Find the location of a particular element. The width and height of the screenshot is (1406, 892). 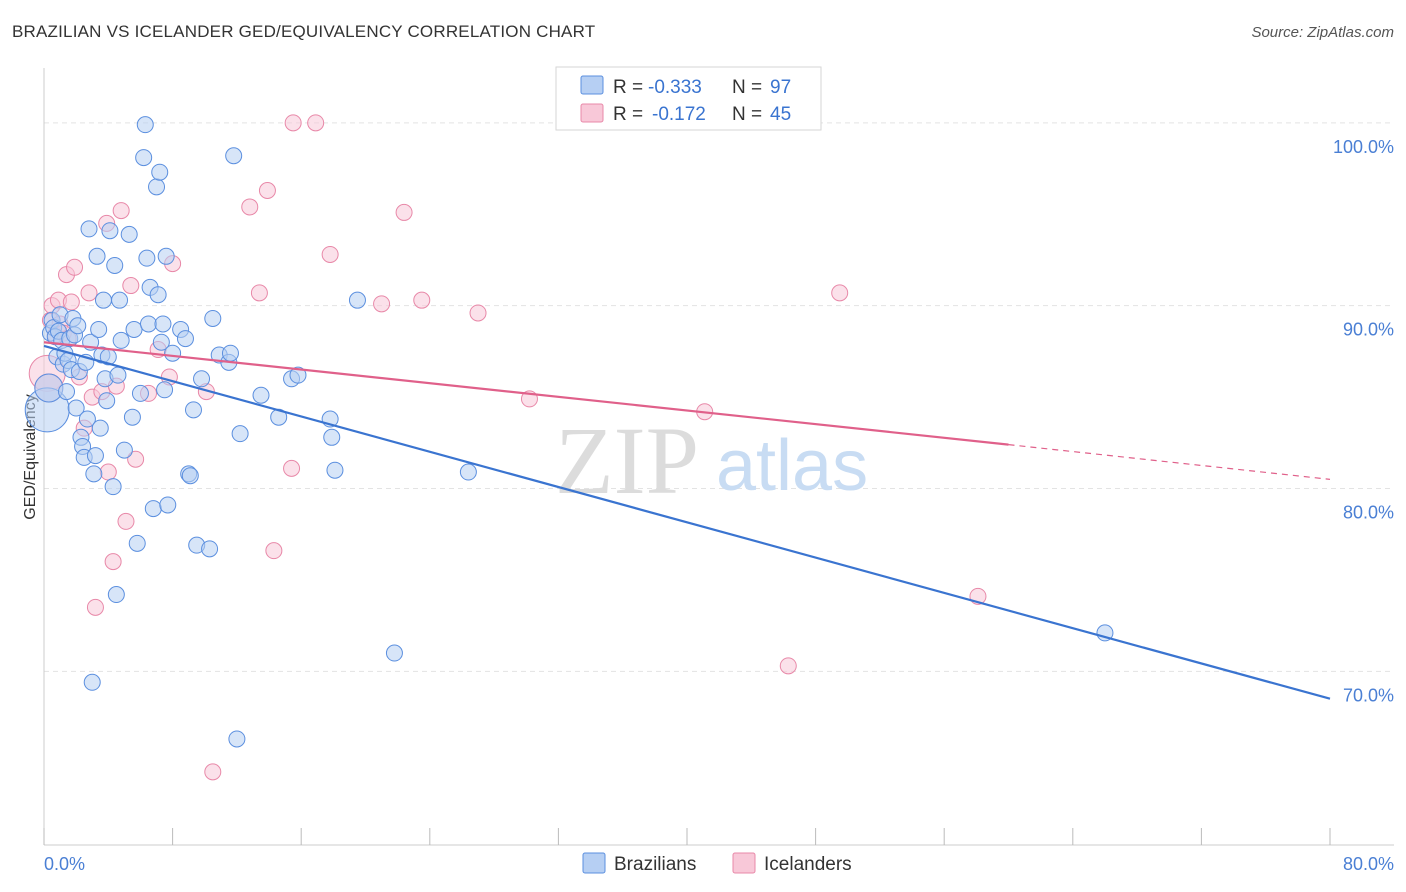

legend-r-value-icelanders: -0.172 is located at coordinates (679, 114).